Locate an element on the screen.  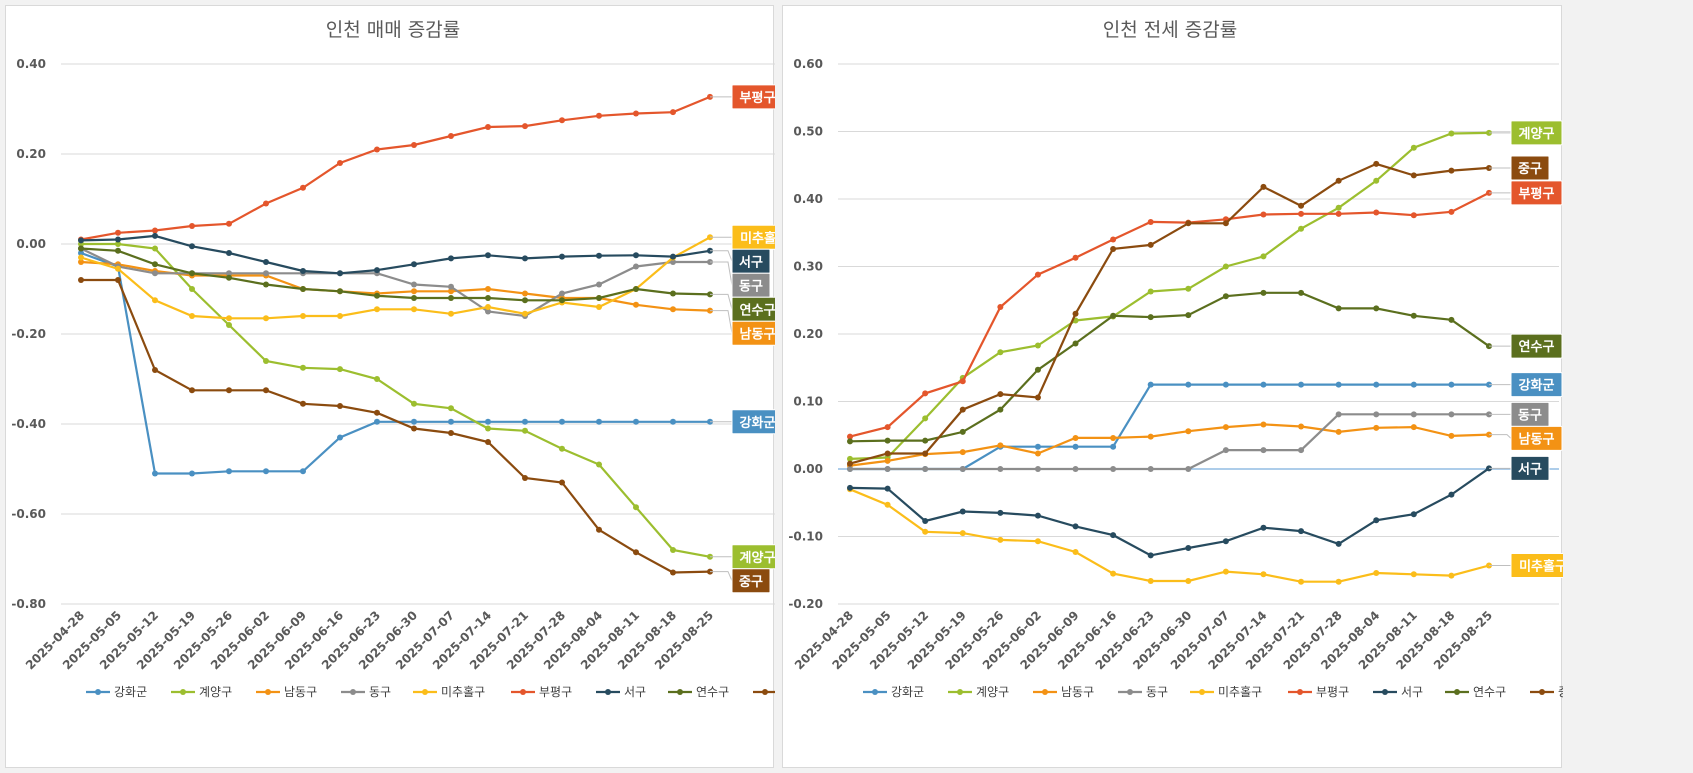
legend-label: 연수구 is located at coordinates (1489, 692).